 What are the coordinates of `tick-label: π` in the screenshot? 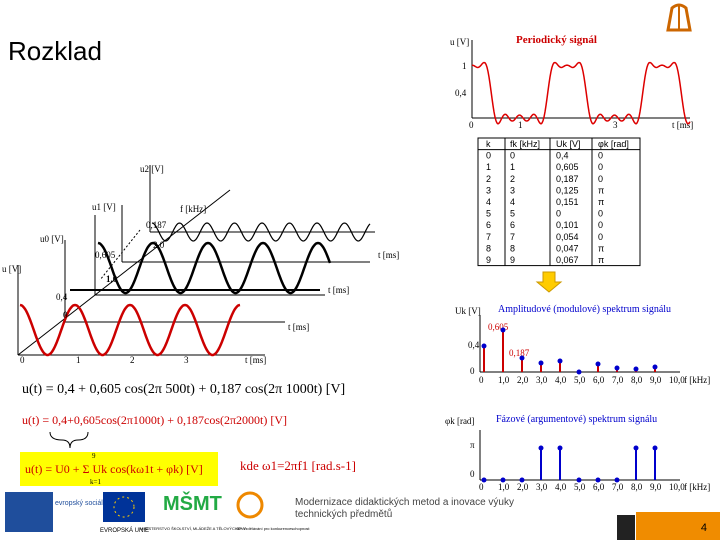 It's located at (472, 445).